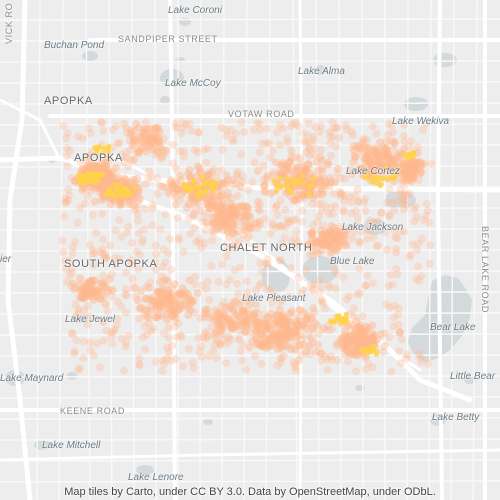  I want to click on label-keene-road: KEENE ROAD, so click(93, 411).